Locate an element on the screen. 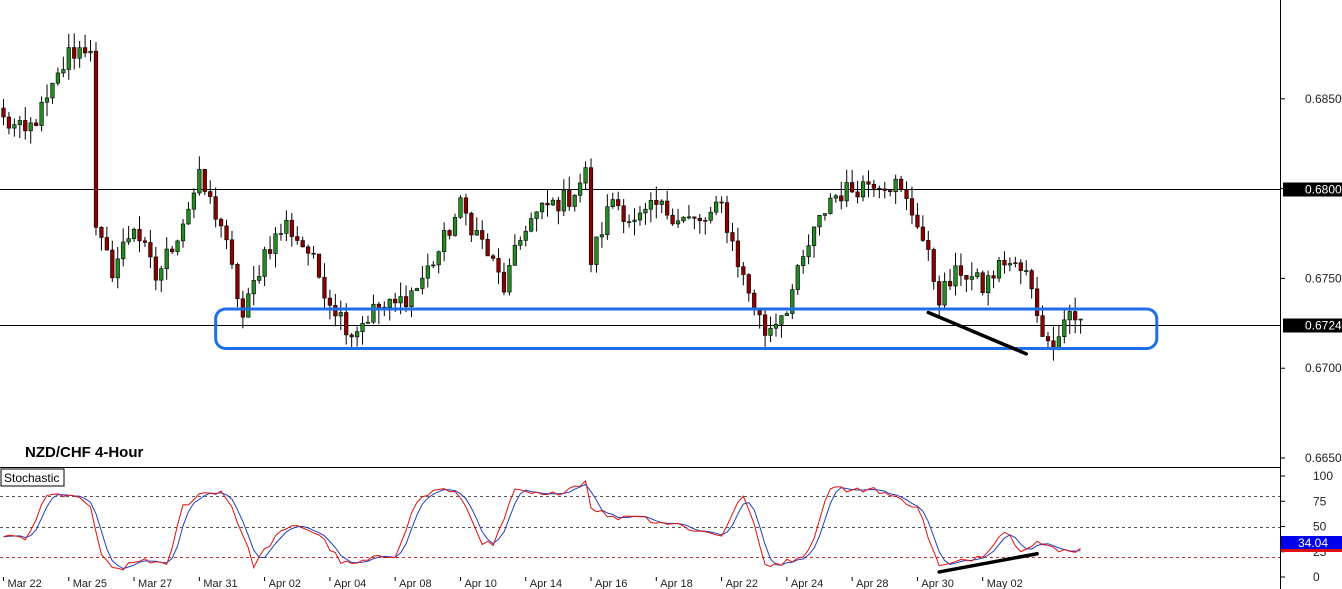 The image size is (1342, 589). price-trendline is located at coordinates (977, 333).